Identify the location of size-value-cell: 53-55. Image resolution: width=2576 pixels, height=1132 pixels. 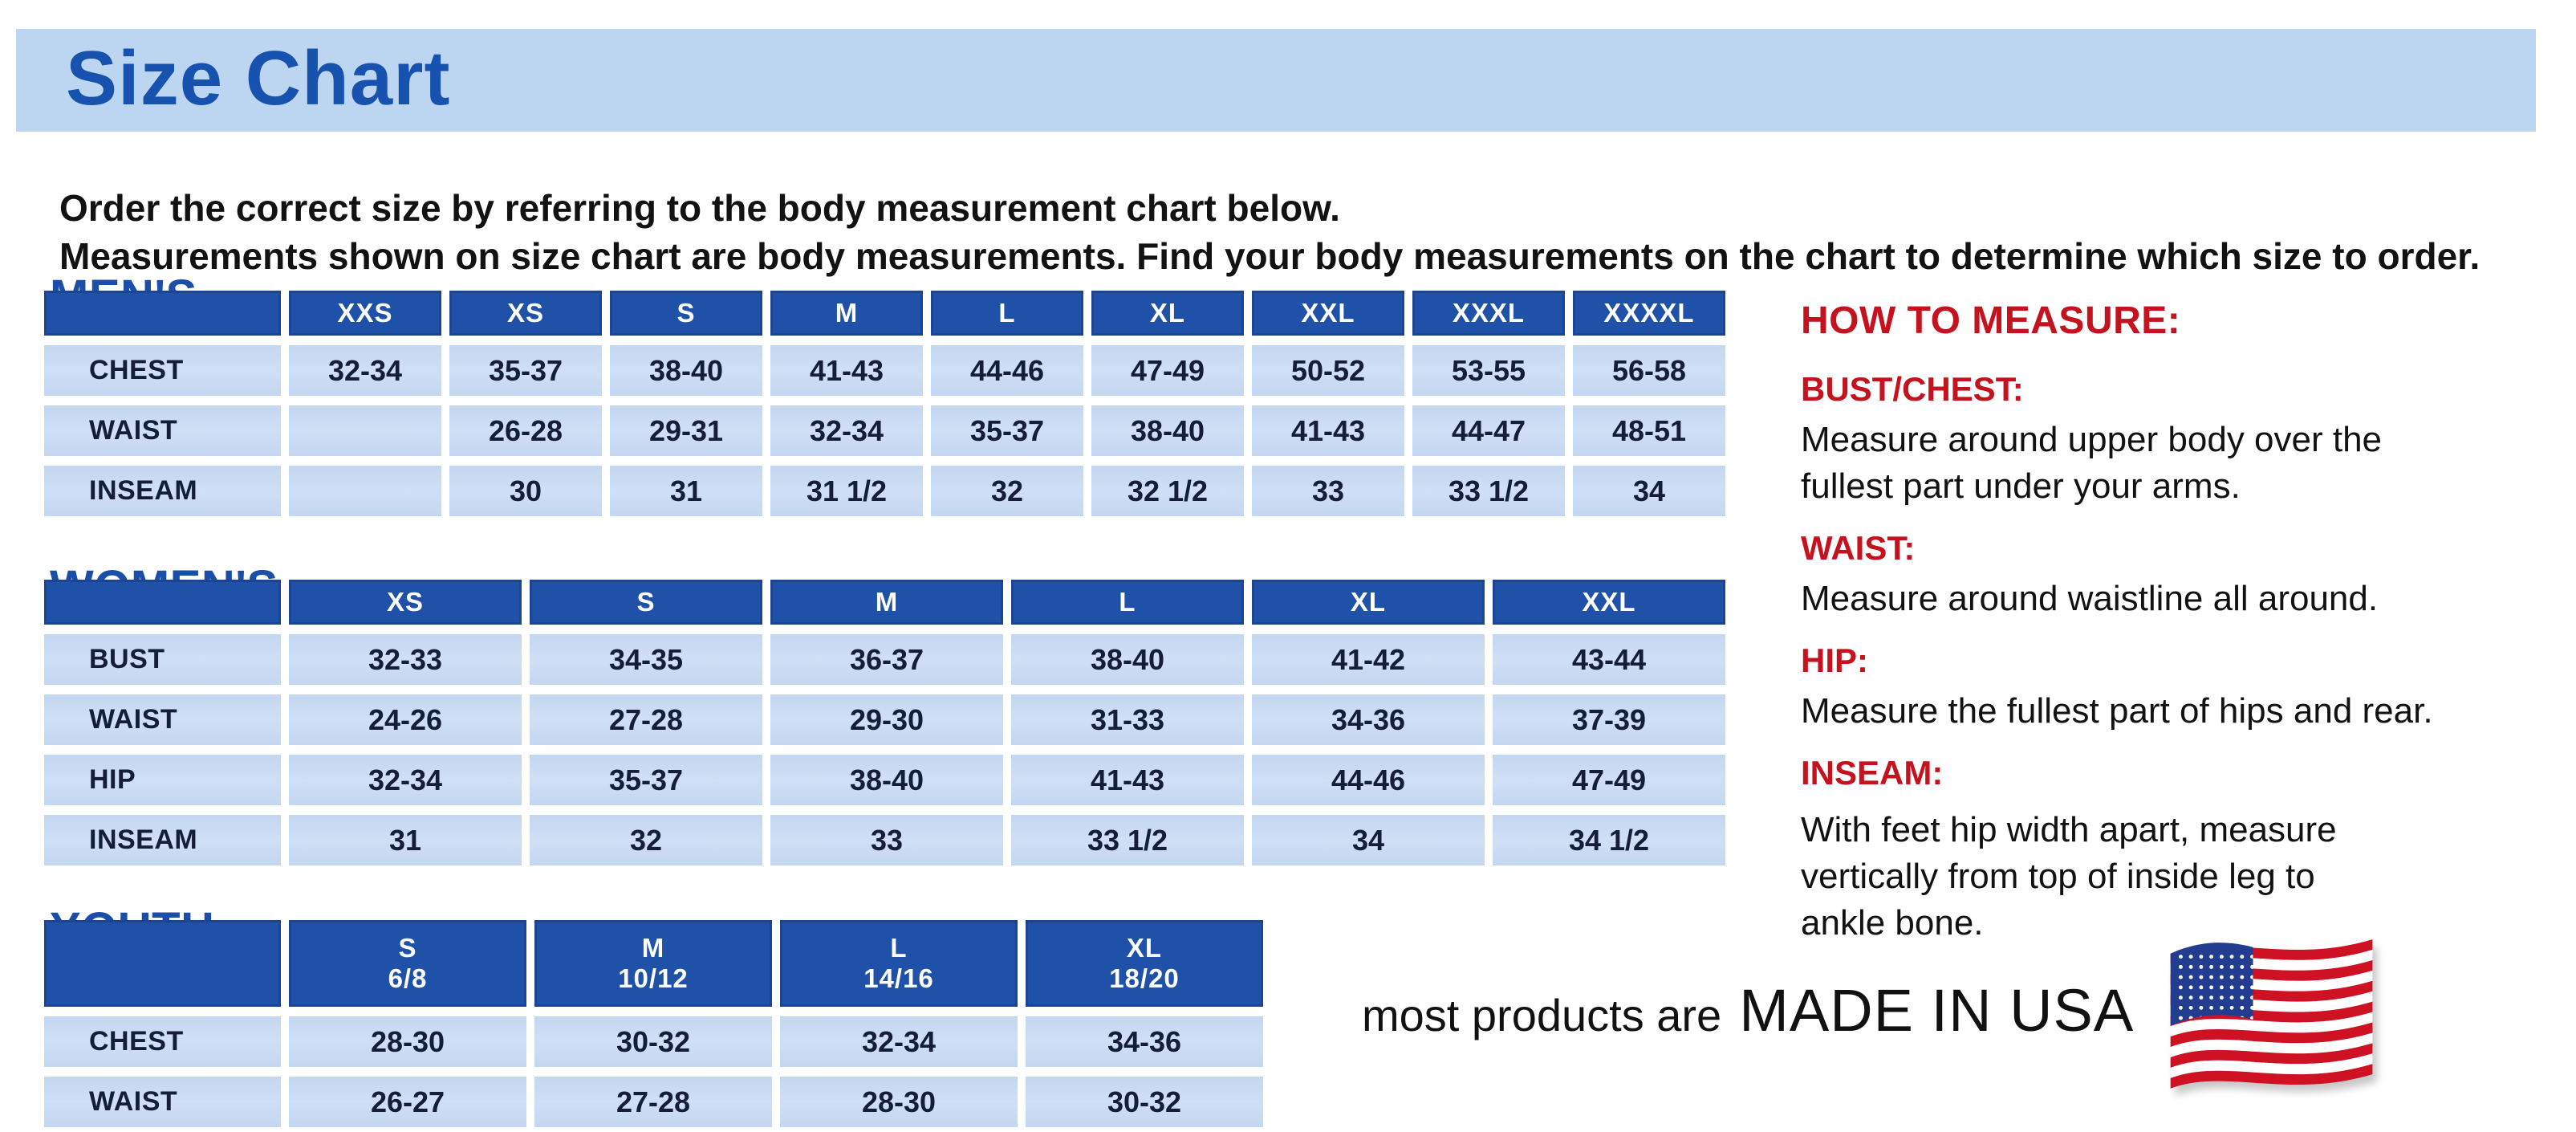
(1488, 370).